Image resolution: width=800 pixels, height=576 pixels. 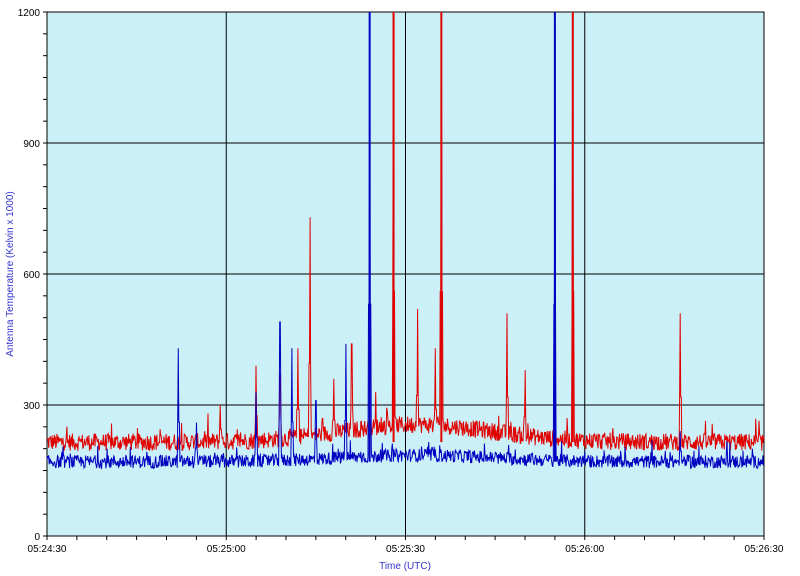 What do you see at coordinates (584, 549) in the screenshot?
I see `x-tick-label: 05:26:00` at bounding box center [584, 549].